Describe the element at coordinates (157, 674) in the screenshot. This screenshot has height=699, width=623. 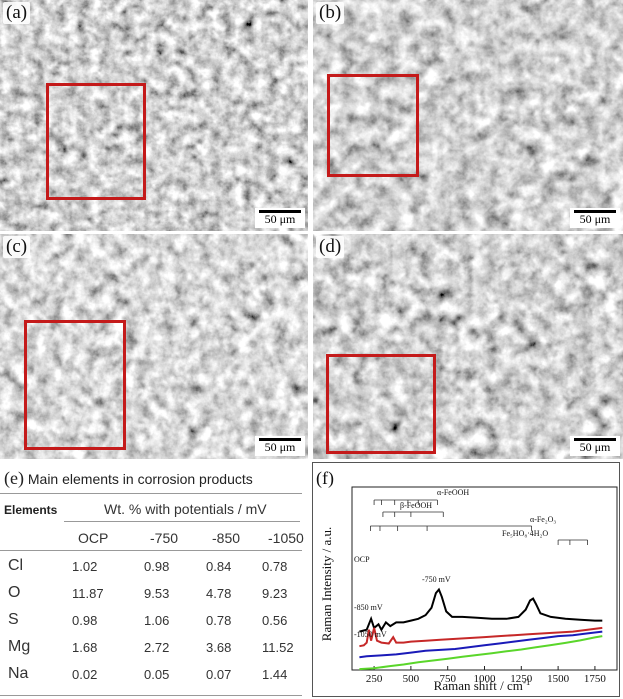
I see `table-cell: 0.05` at that location.